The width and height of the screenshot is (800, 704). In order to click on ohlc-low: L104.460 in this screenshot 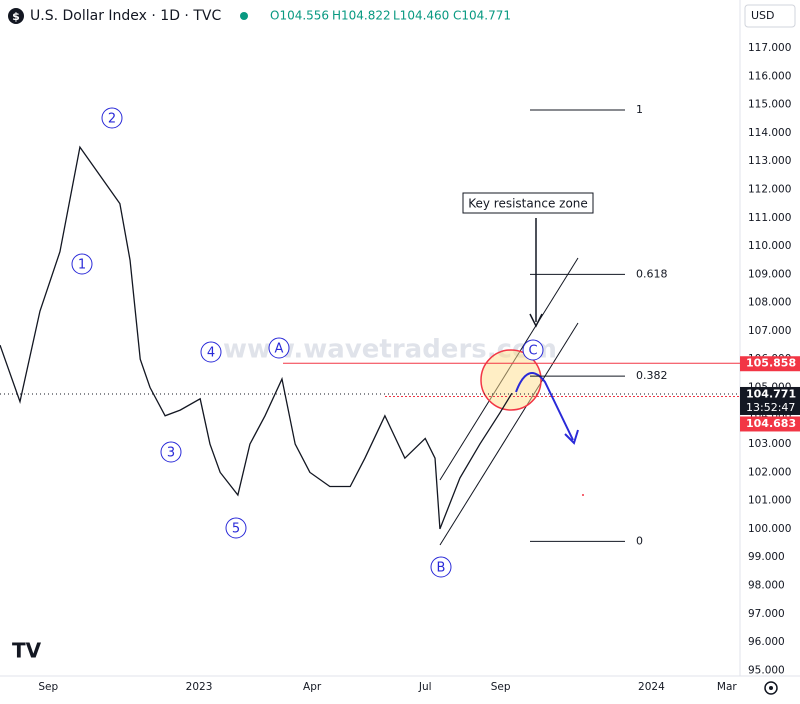, I will do `click(421, 16)`.